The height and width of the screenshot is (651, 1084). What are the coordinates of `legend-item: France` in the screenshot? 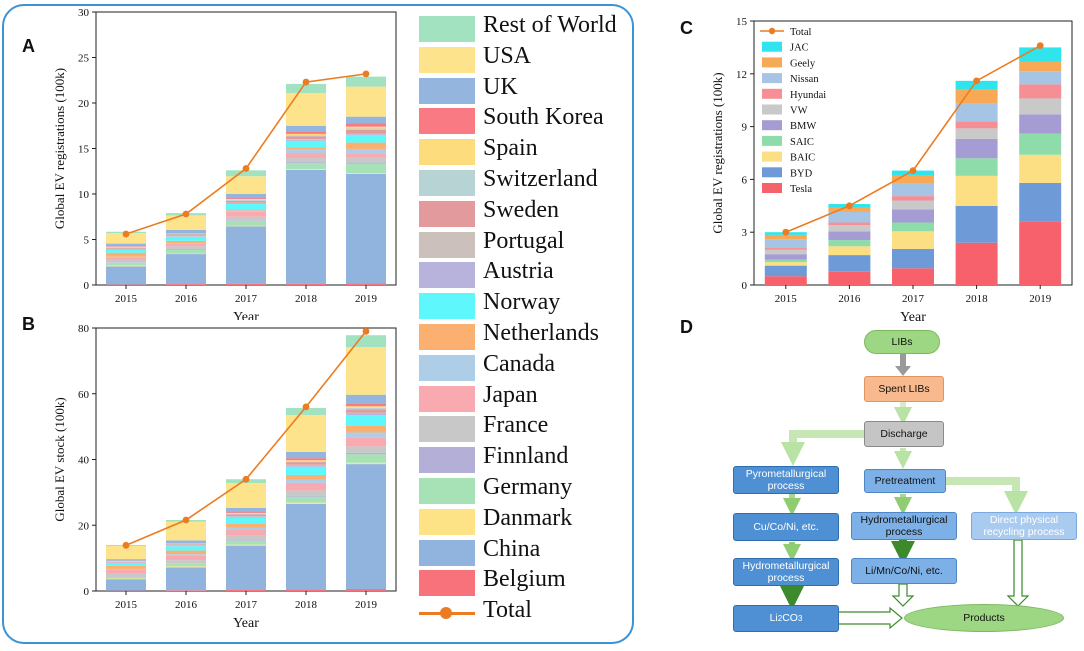 It's located at (524, 427).